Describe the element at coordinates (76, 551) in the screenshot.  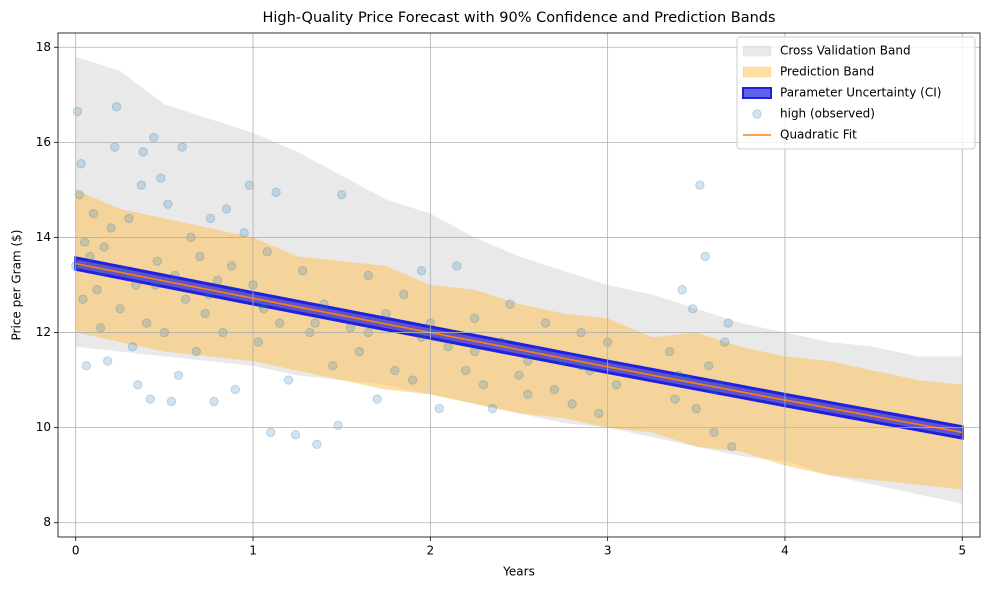
I see `x-tick-label: 0` at that location.